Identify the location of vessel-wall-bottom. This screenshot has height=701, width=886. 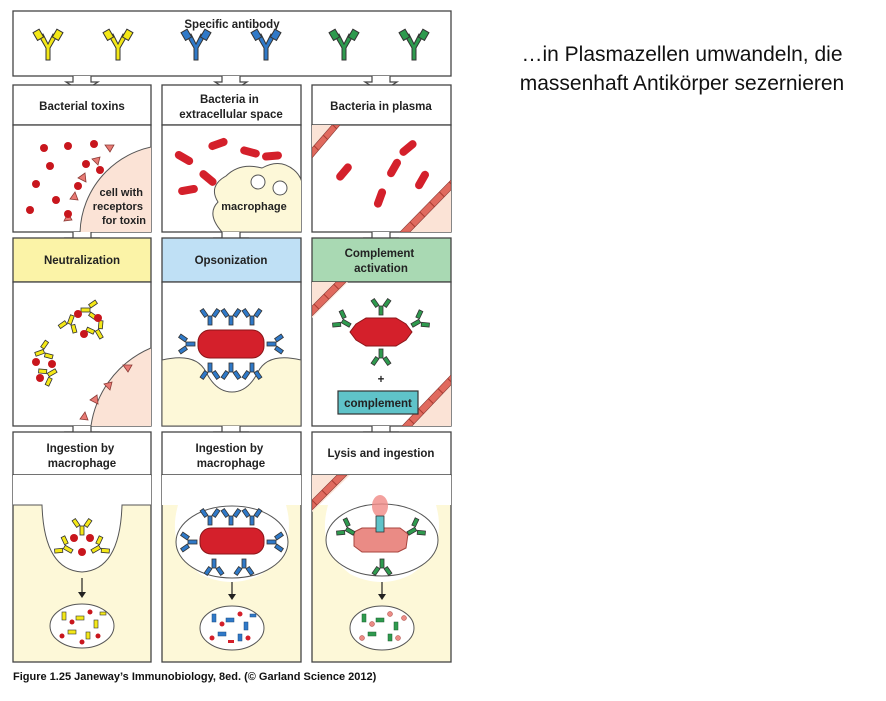
(425, 205).